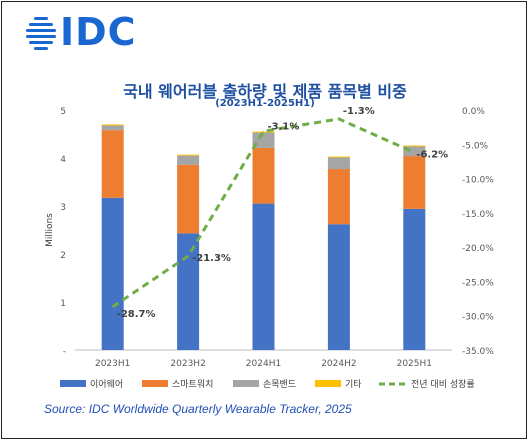 The height and width of the screenshot is (442, 530). I want to click on y-tick-label: 1, so click(63, 304).